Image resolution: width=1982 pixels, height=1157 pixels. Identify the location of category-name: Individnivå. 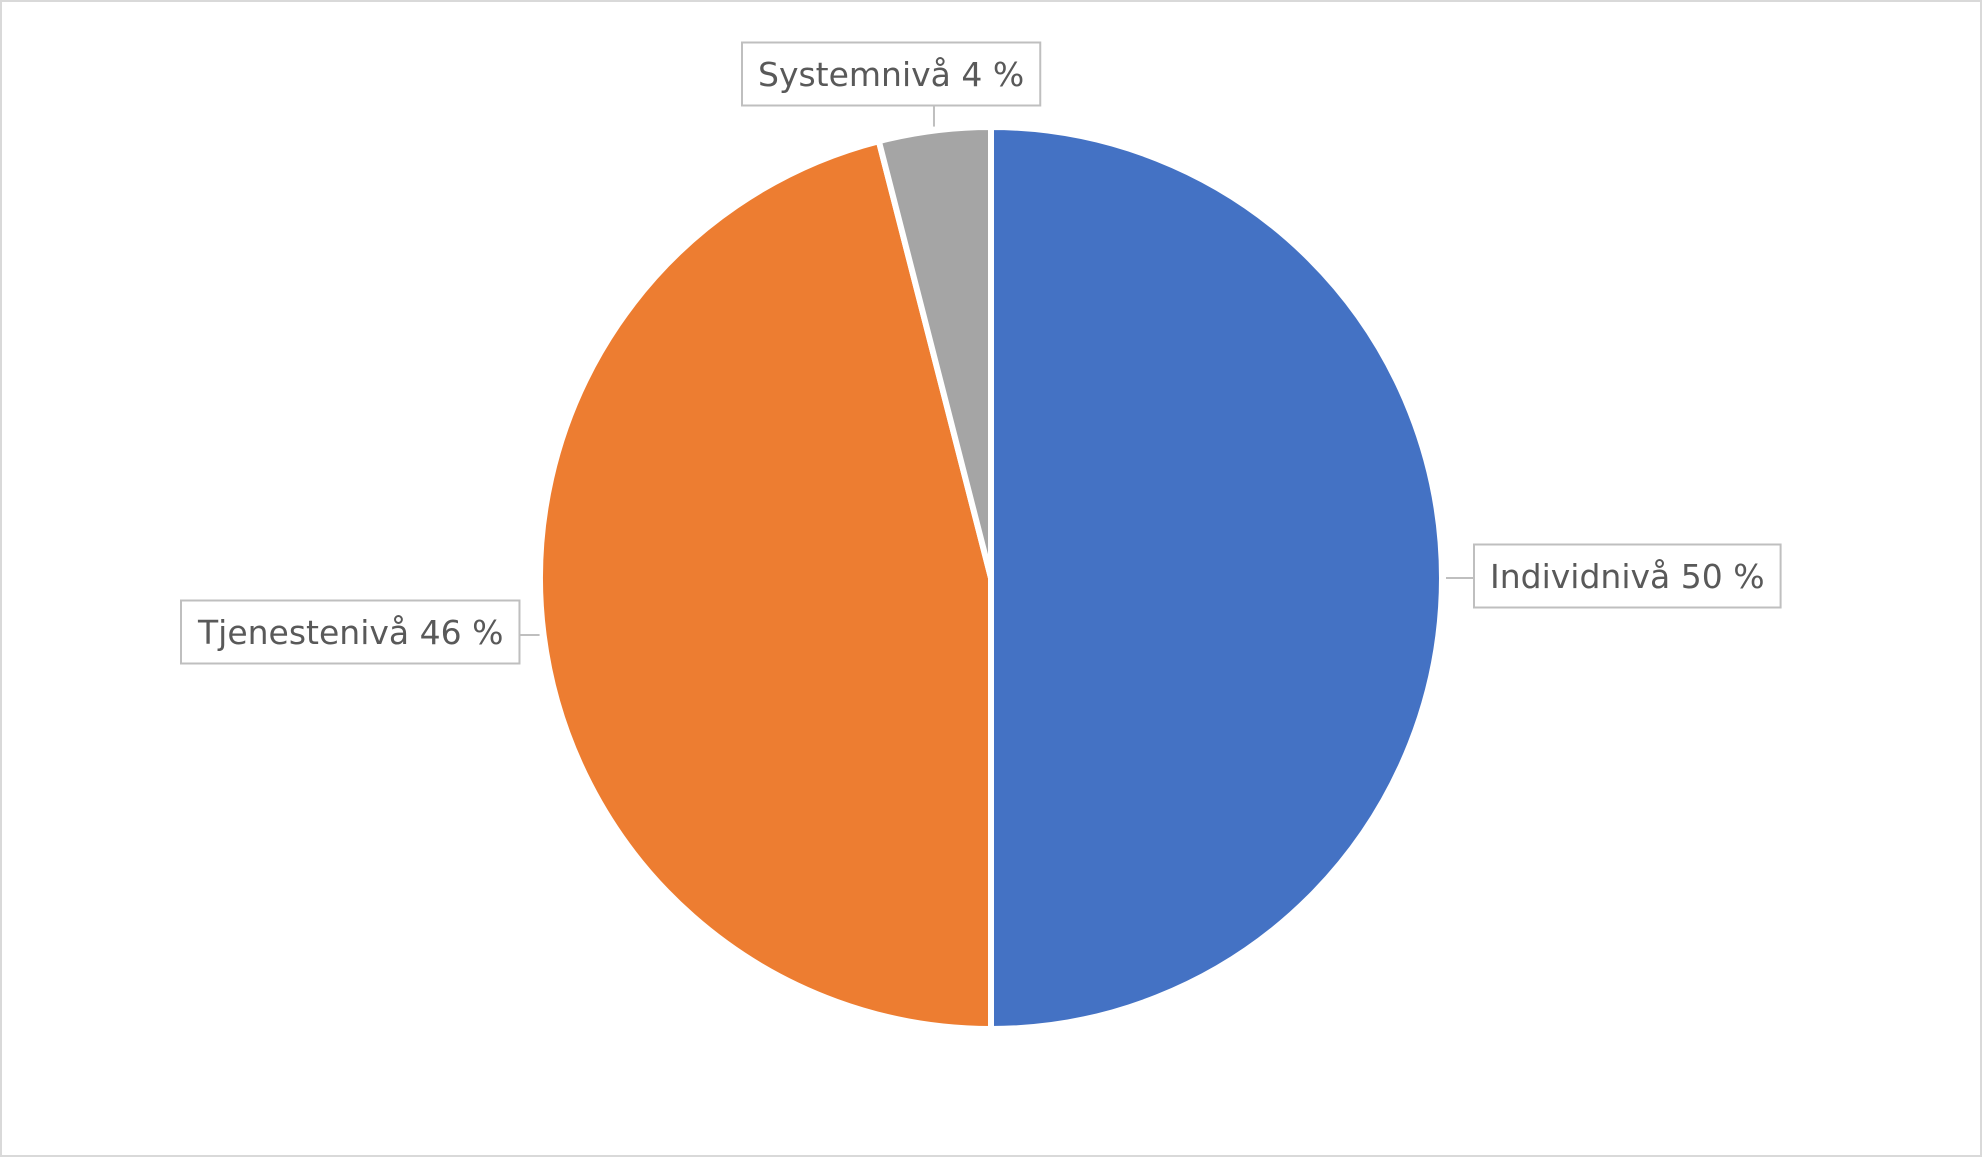
(1580, 576).